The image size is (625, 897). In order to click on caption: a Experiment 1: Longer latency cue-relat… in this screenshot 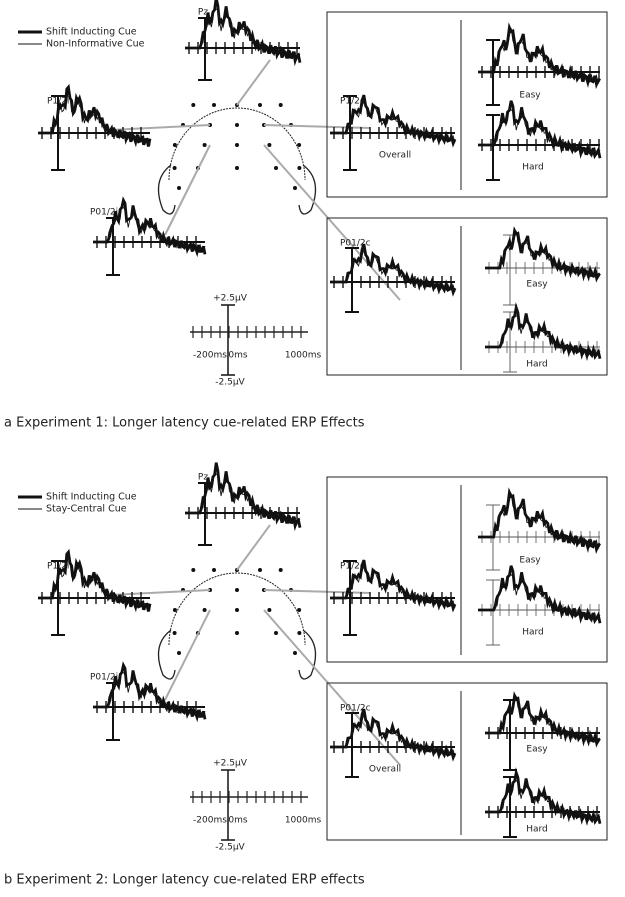, I will do `click(184, 423)`.